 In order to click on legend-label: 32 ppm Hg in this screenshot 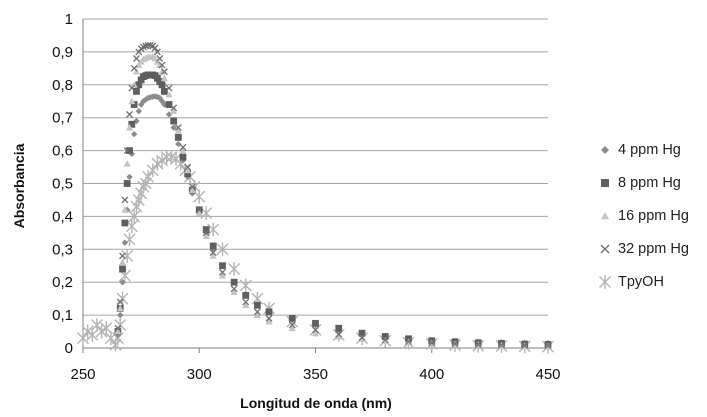, I will do `click(653, 249)`.